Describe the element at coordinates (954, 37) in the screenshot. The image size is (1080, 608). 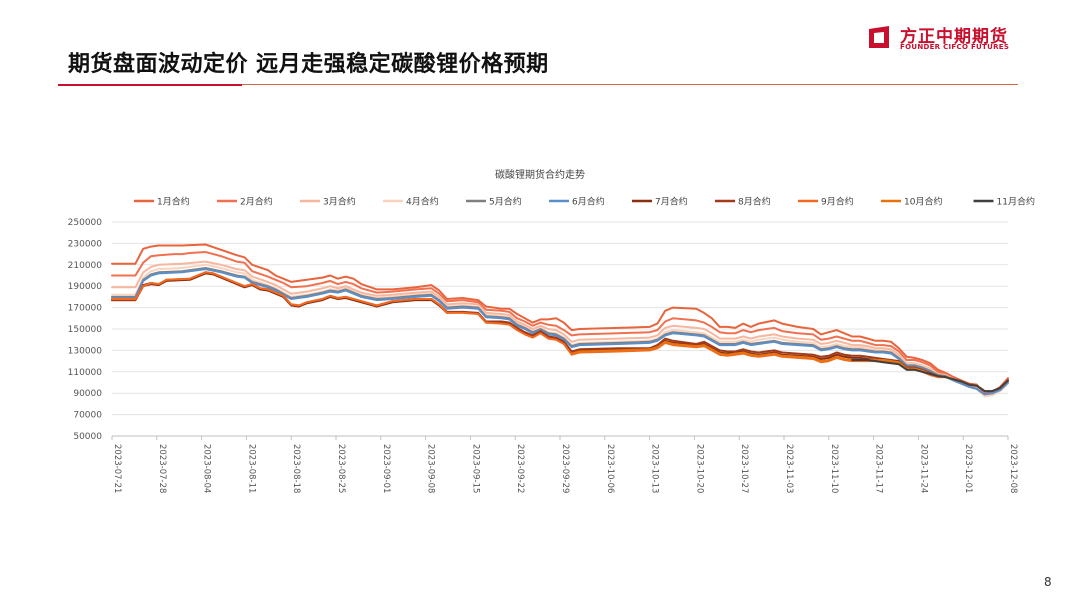
I see `logo-text-cn: 方正中期期货` at that location.